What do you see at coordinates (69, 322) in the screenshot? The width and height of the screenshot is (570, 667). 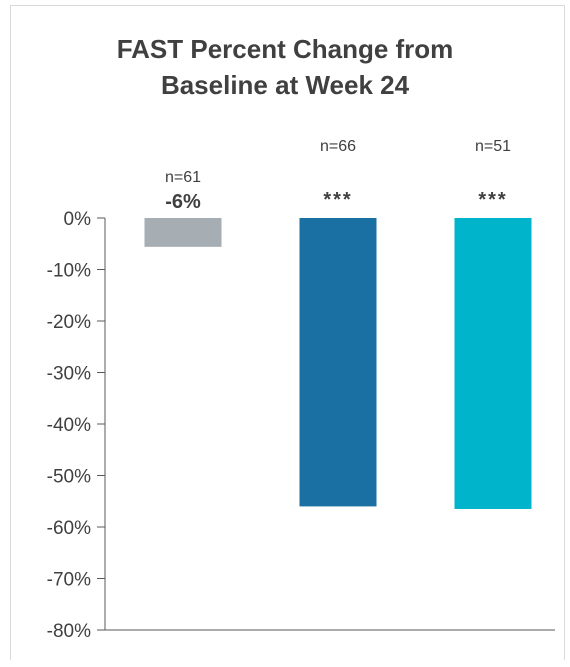 I see `y-tick-label: -20%` at bounding box center [69, 322].